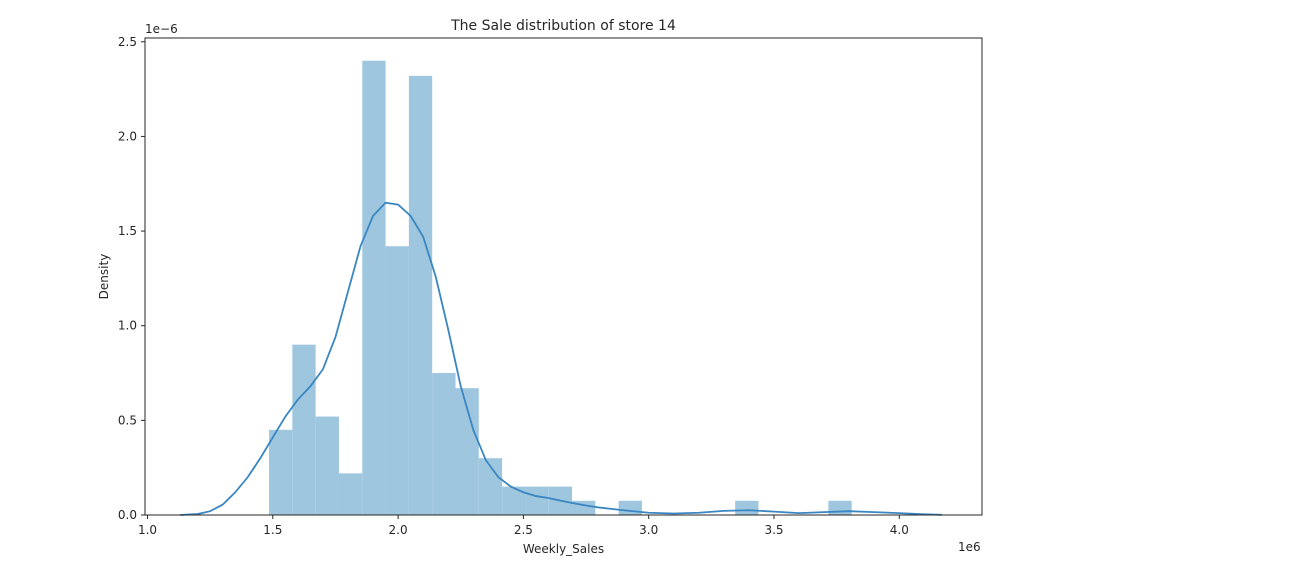  What do you see at coordinates (127, 136) in the screenshot?
I see `y-tick-label: 2.0` at bounding box center [127, 136].